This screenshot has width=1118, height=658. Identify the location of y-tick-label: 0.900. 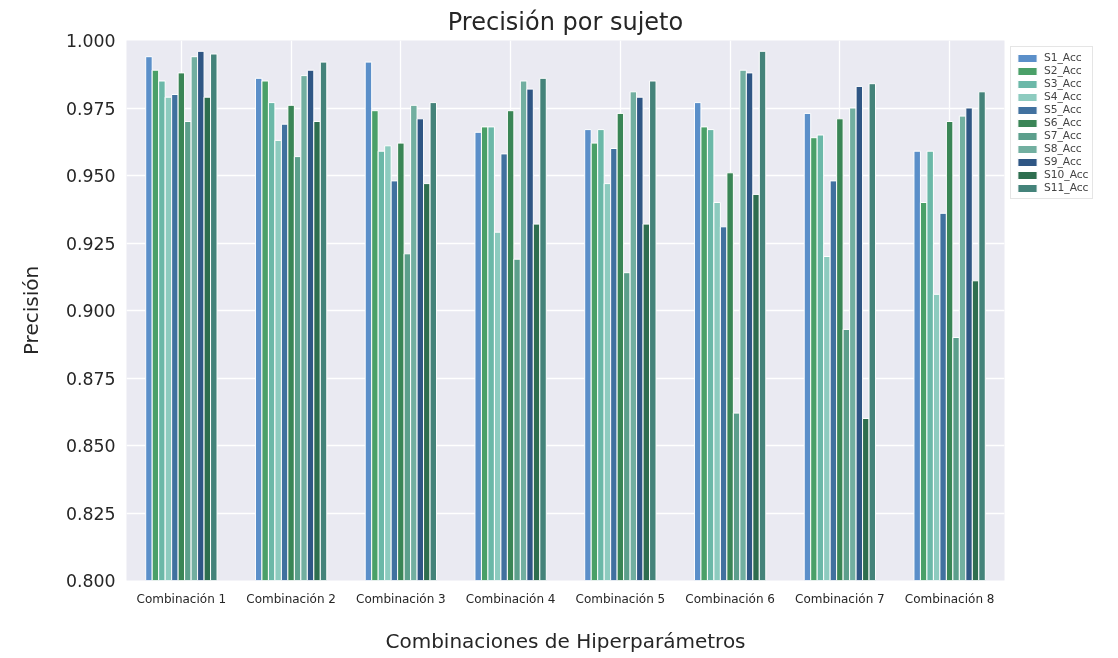
(90, 311).